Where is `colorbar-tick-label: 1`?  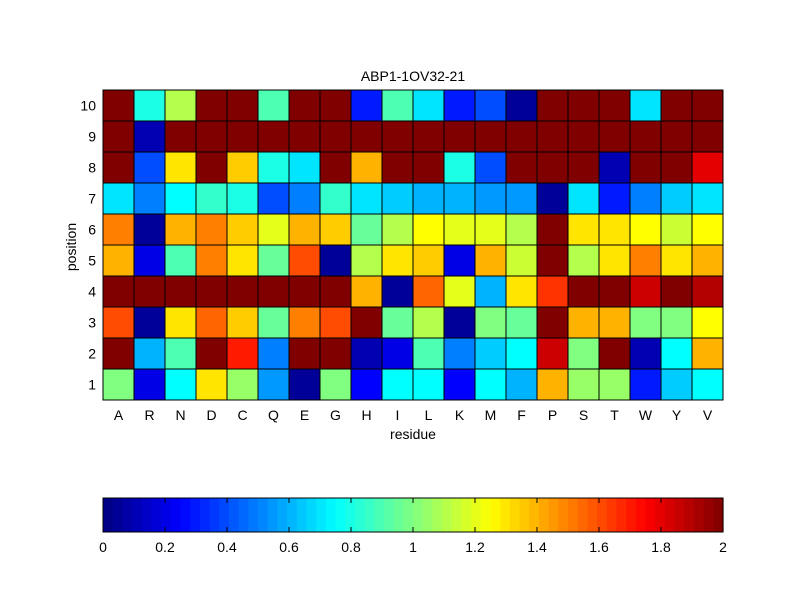
colorbar-tick-label: 1 is located at coordinates (413, 547).